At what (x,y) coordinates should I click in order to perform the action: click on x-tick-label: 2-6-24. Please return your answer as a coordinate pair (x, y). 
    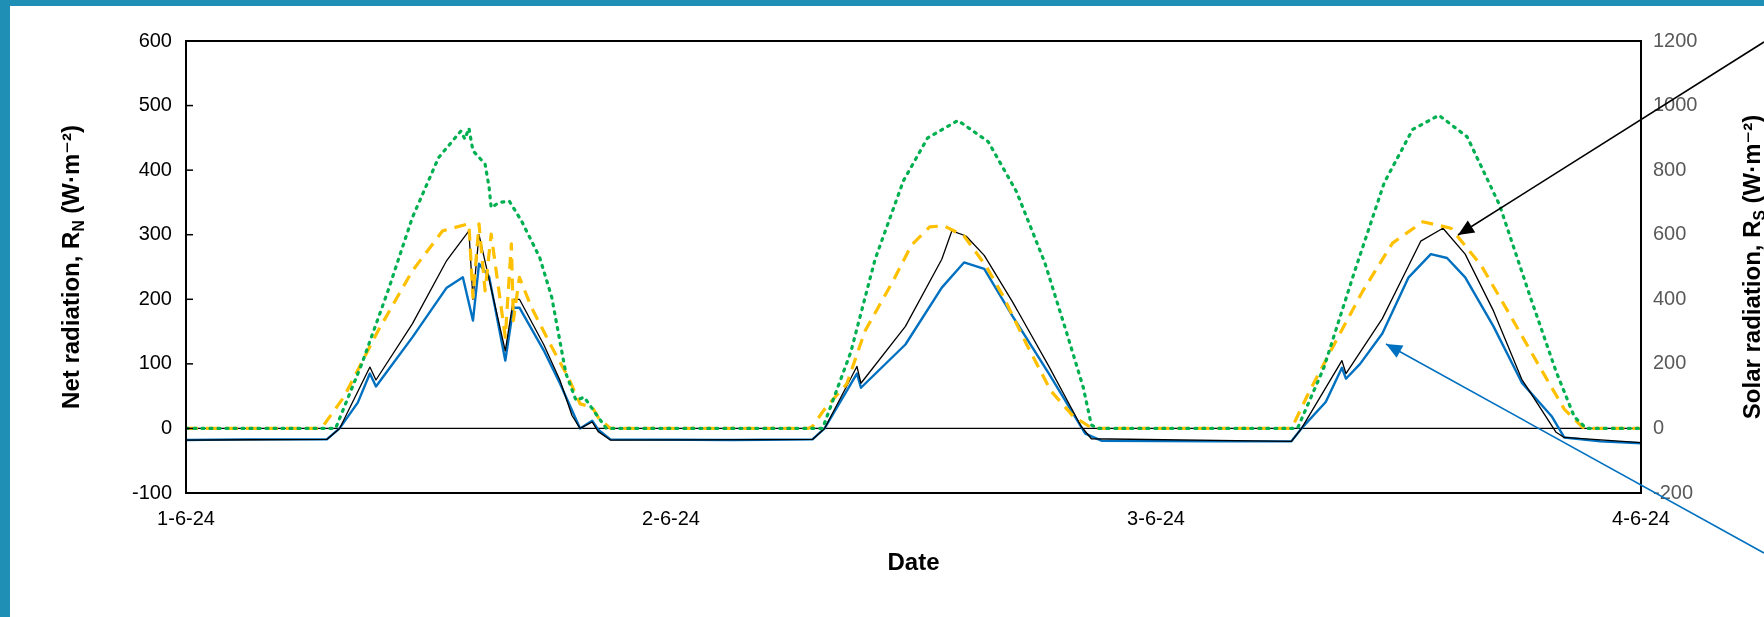
    Looking at the image, I should click on (671, 517).